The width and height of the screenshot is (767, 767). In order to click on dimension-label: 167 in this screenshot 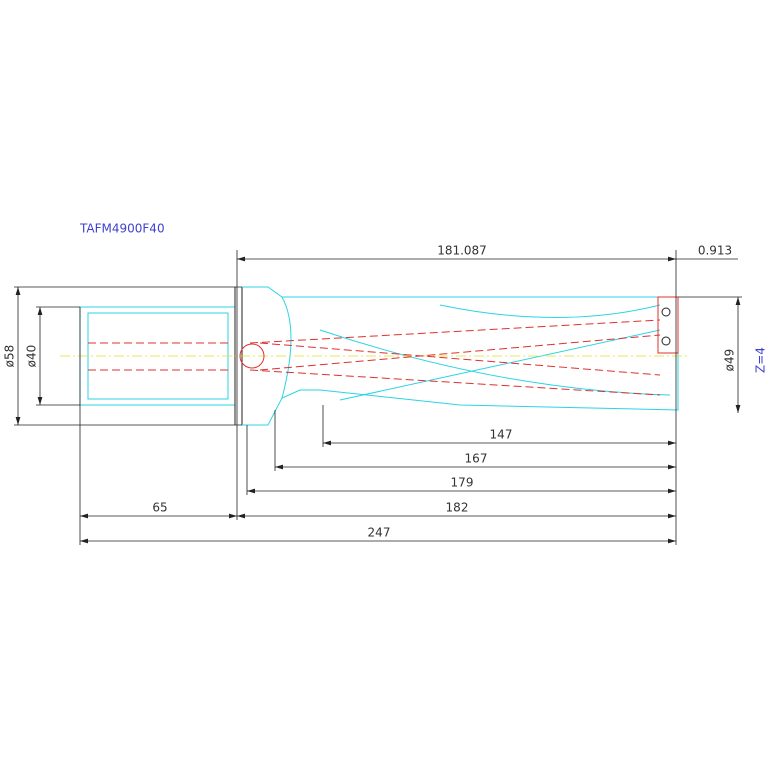, I will do `click(476, 459)`.